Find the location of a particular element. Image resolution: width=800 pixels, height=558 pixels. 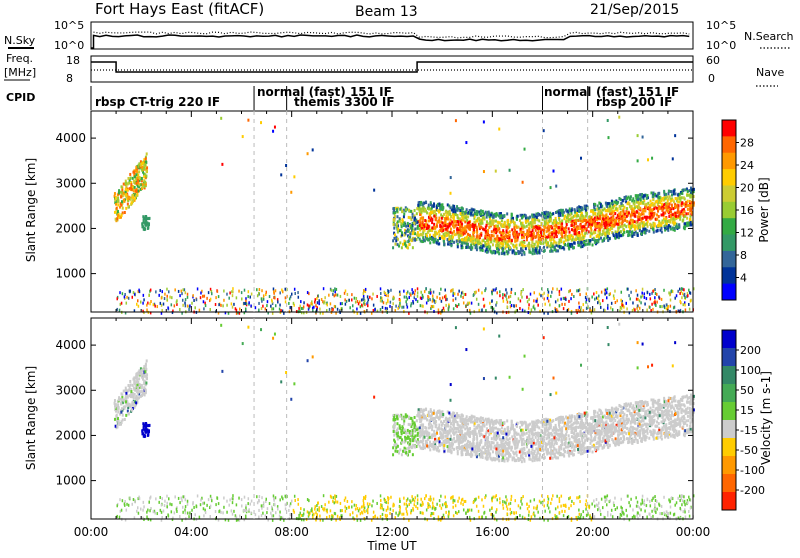

noise-tick-left-high: 10^5 is located at coordinates (69, 25).